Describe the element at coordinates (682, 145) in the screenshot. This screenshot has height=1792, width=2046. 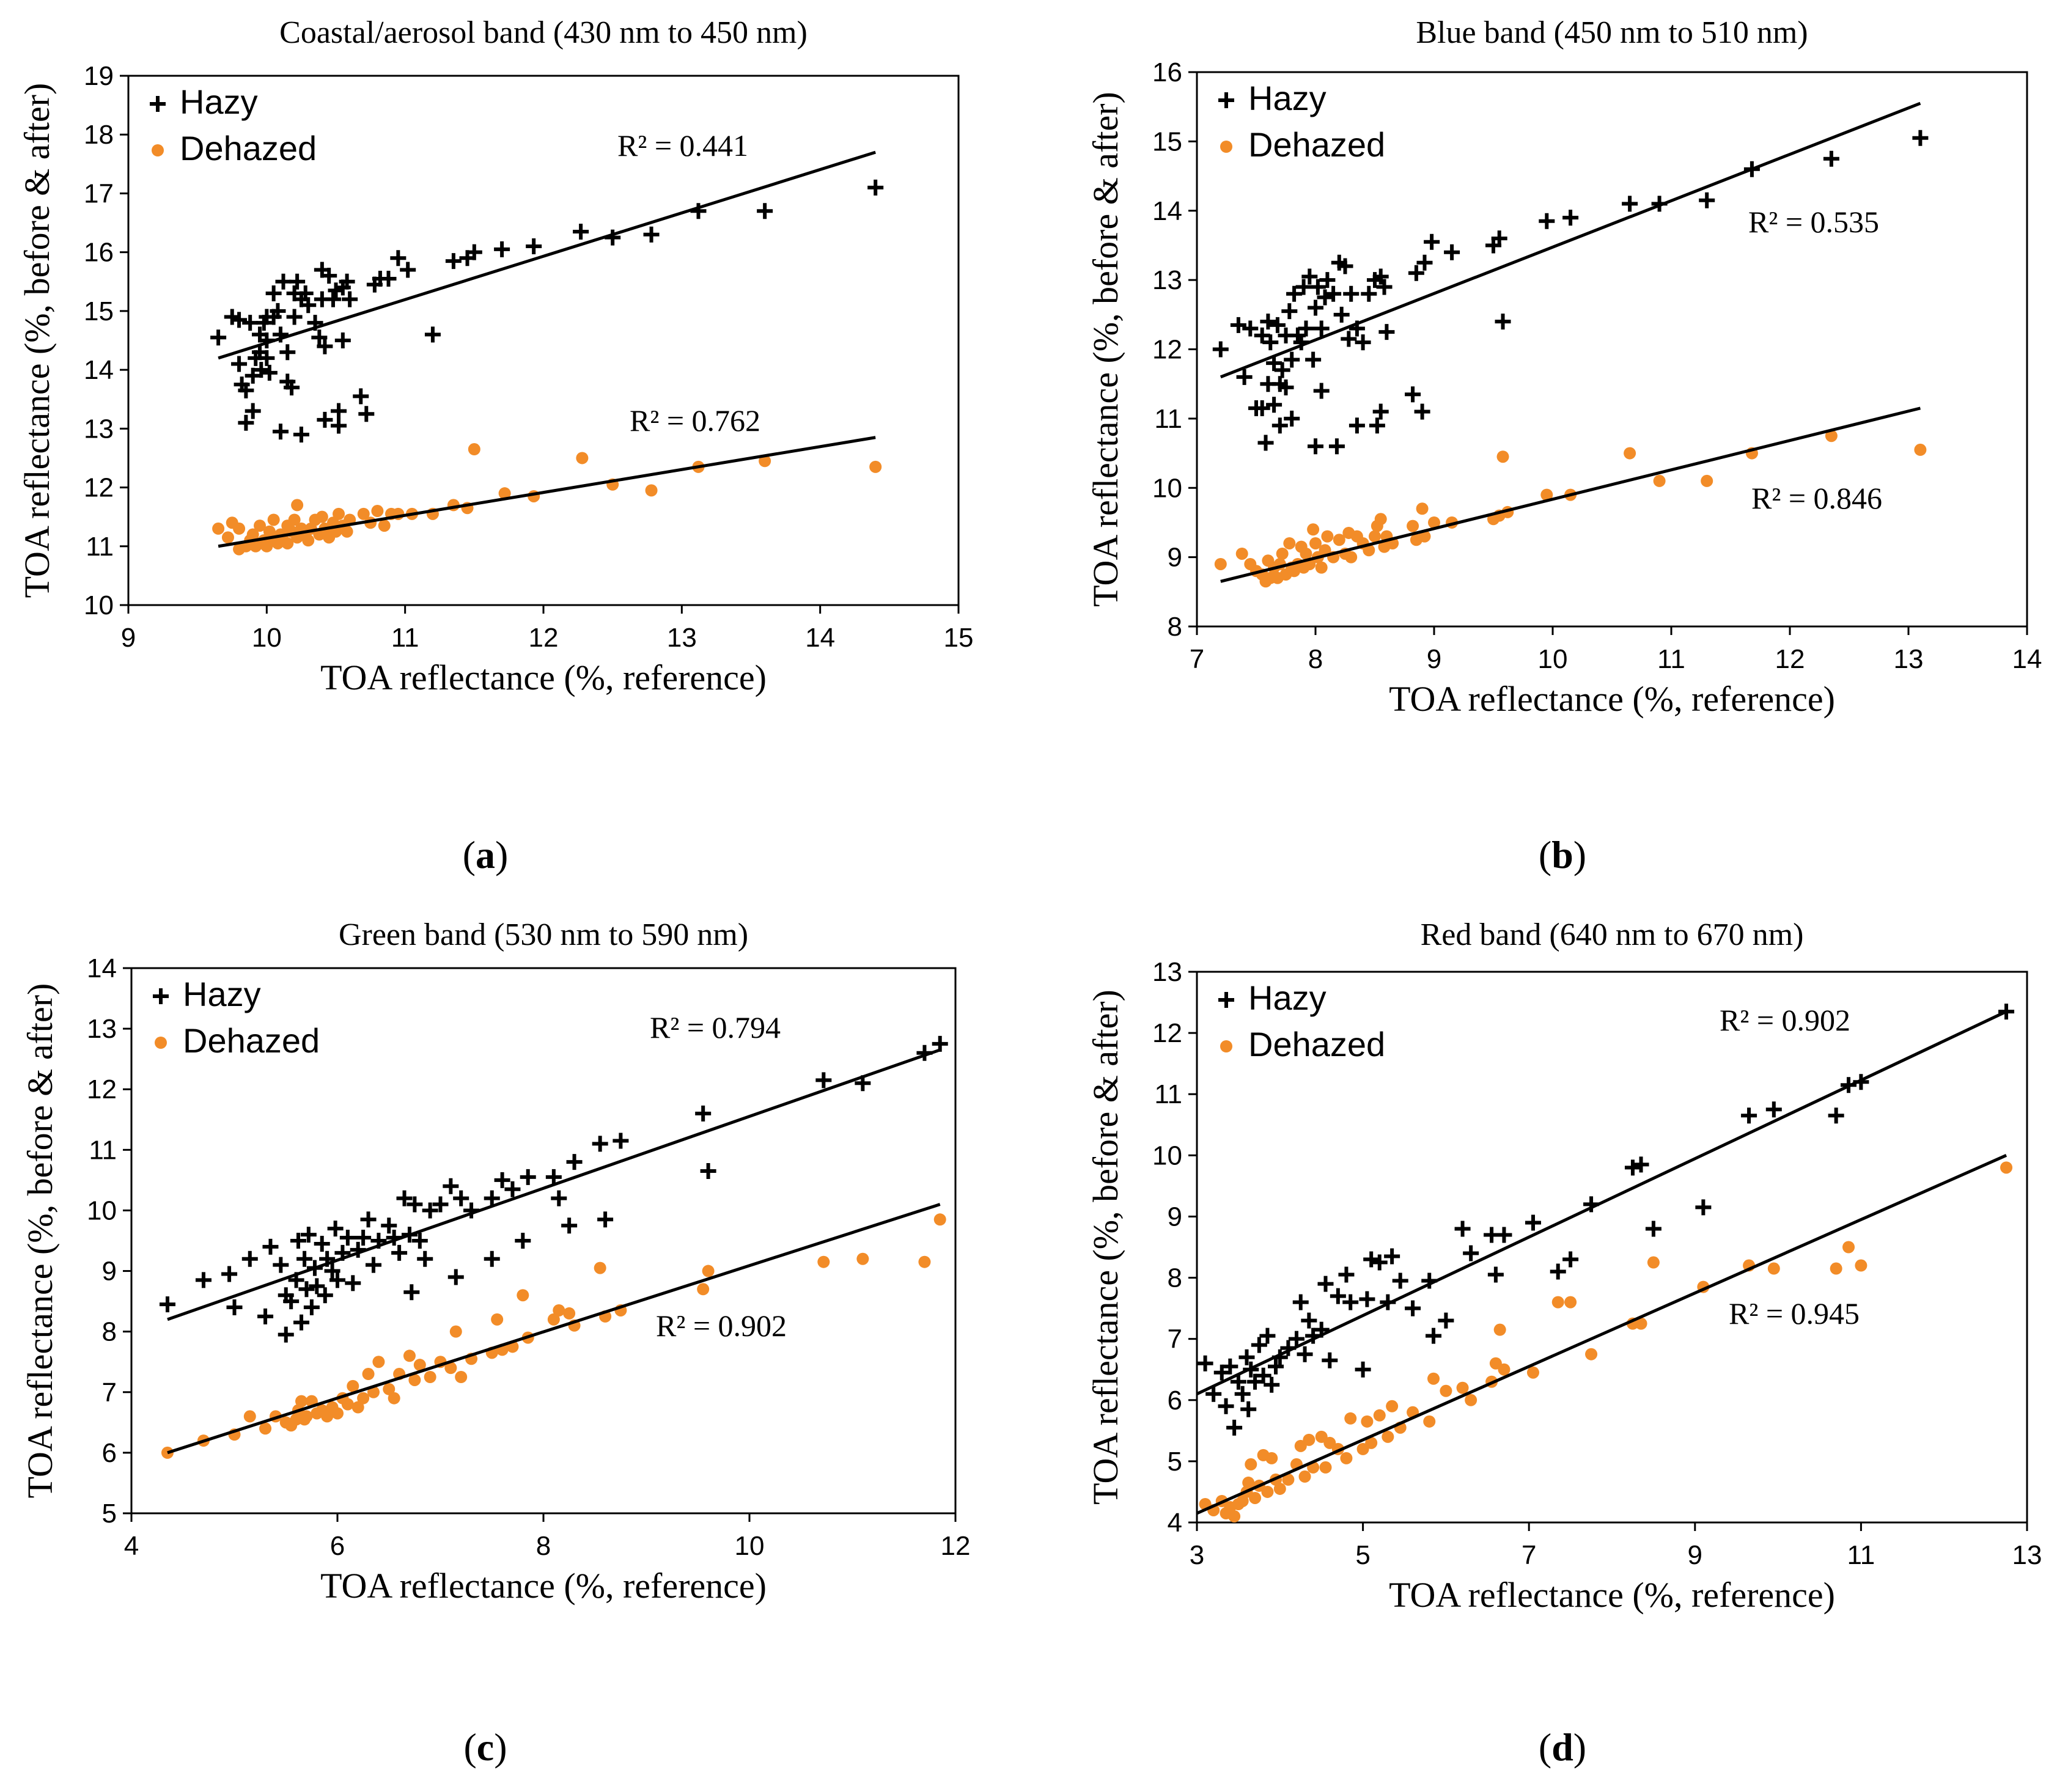
I see `r2-label-hazy: R² = 0.441` at that location.